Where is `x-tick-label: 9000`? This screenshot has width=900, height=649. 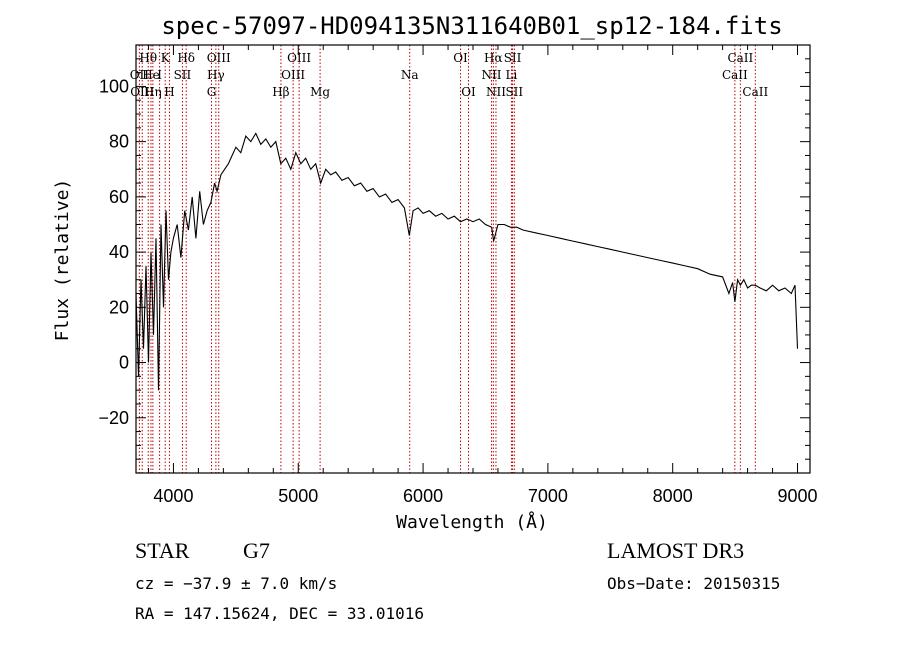 x-tick-label: 9000 is located at coordinates (797, 496).